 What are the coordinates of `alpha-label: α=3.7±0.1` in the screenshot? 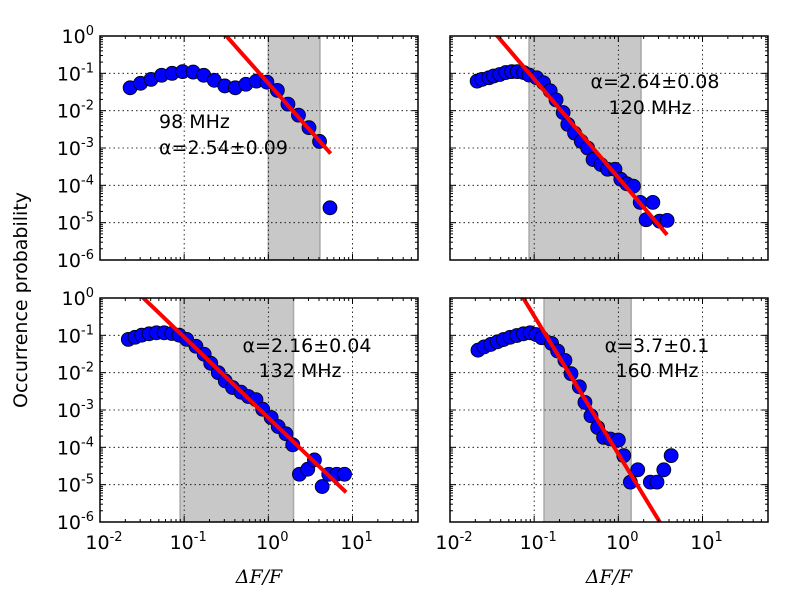 It's located at (657, 346).